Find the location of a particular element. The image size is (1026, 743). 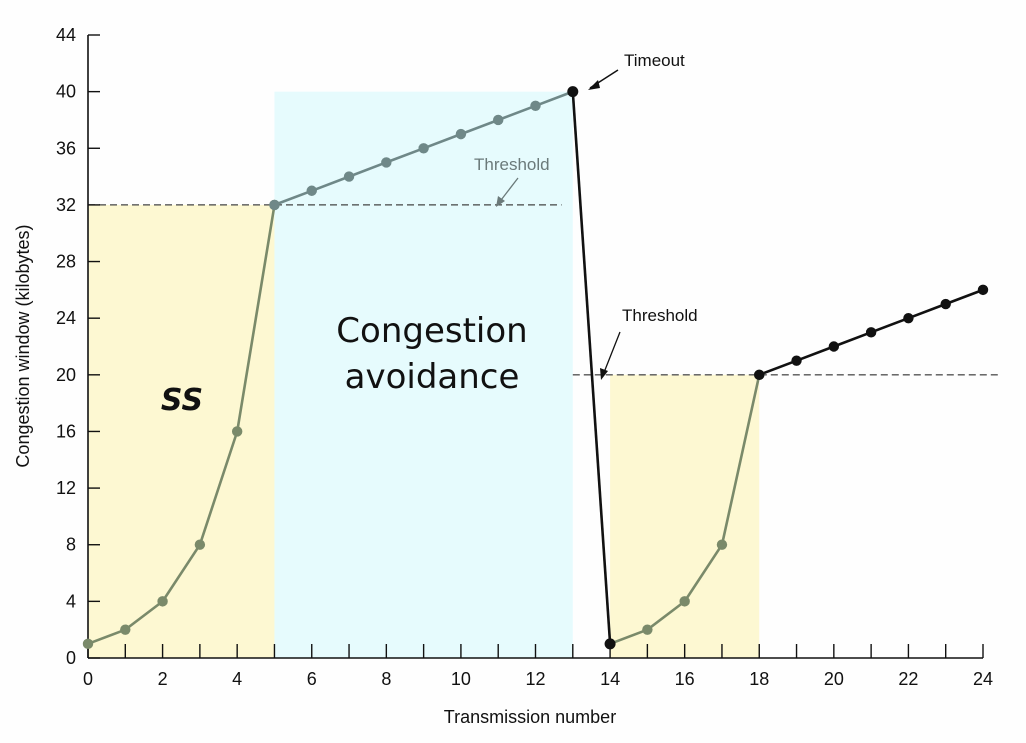

y-tick-label: 4 is located at coordinates (71, 601).